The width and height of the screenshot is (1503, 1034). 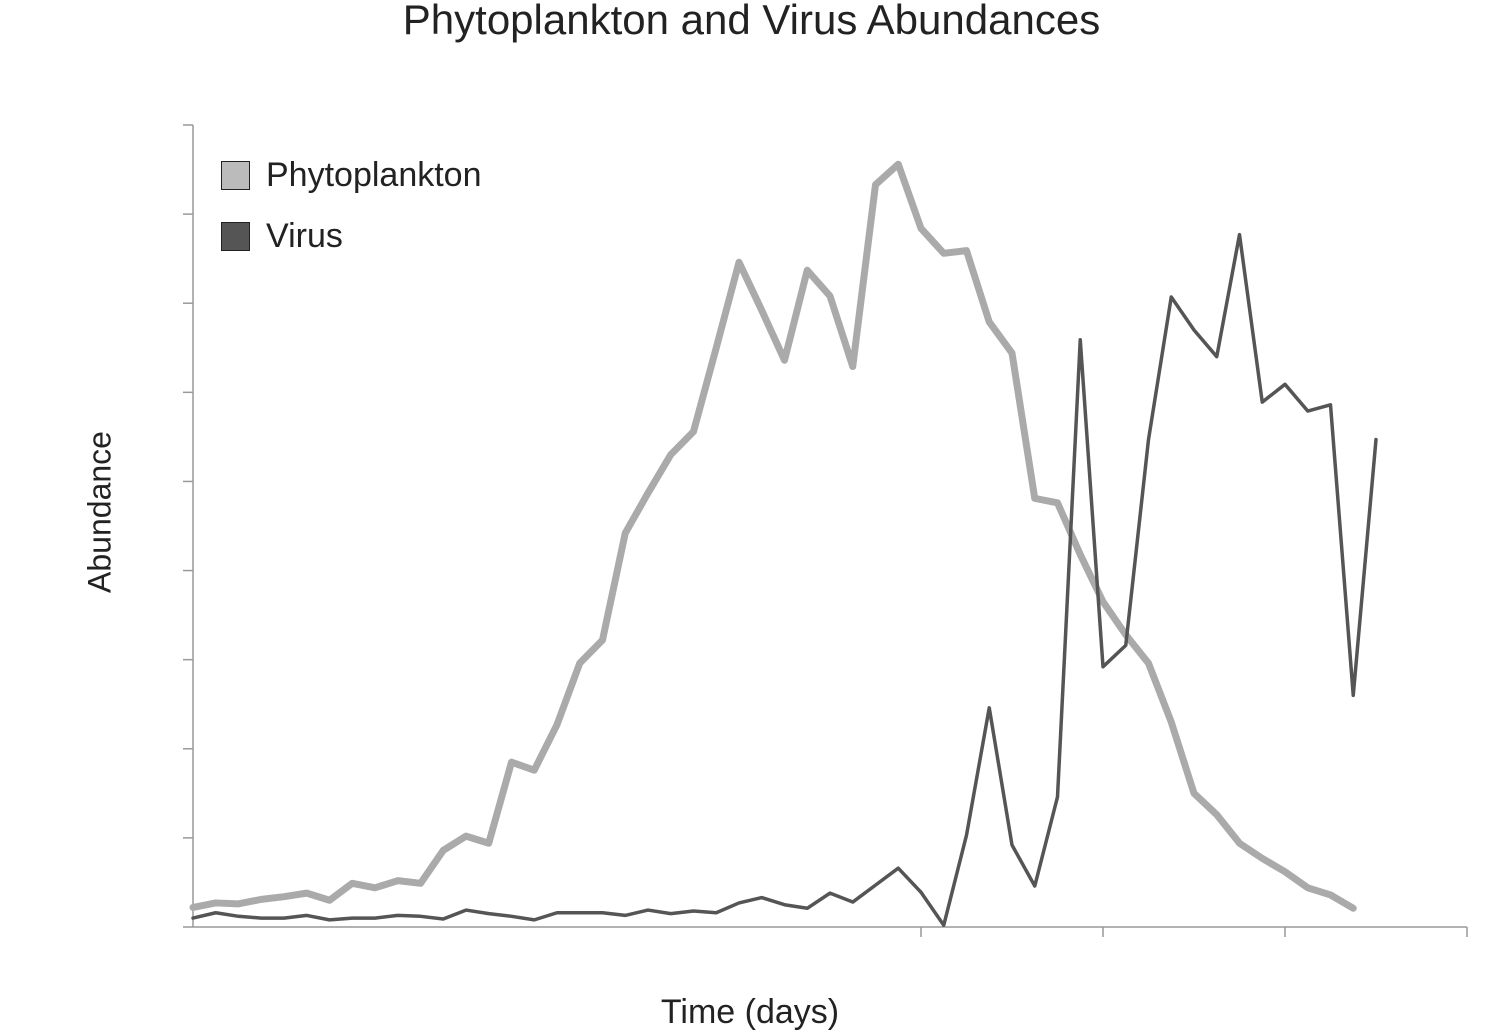 What do you see at coordinates (374, 175) in the screenshot?
I see `legend-label-phytoplankton: Phytoplankton` at bounding box center [374, 175].